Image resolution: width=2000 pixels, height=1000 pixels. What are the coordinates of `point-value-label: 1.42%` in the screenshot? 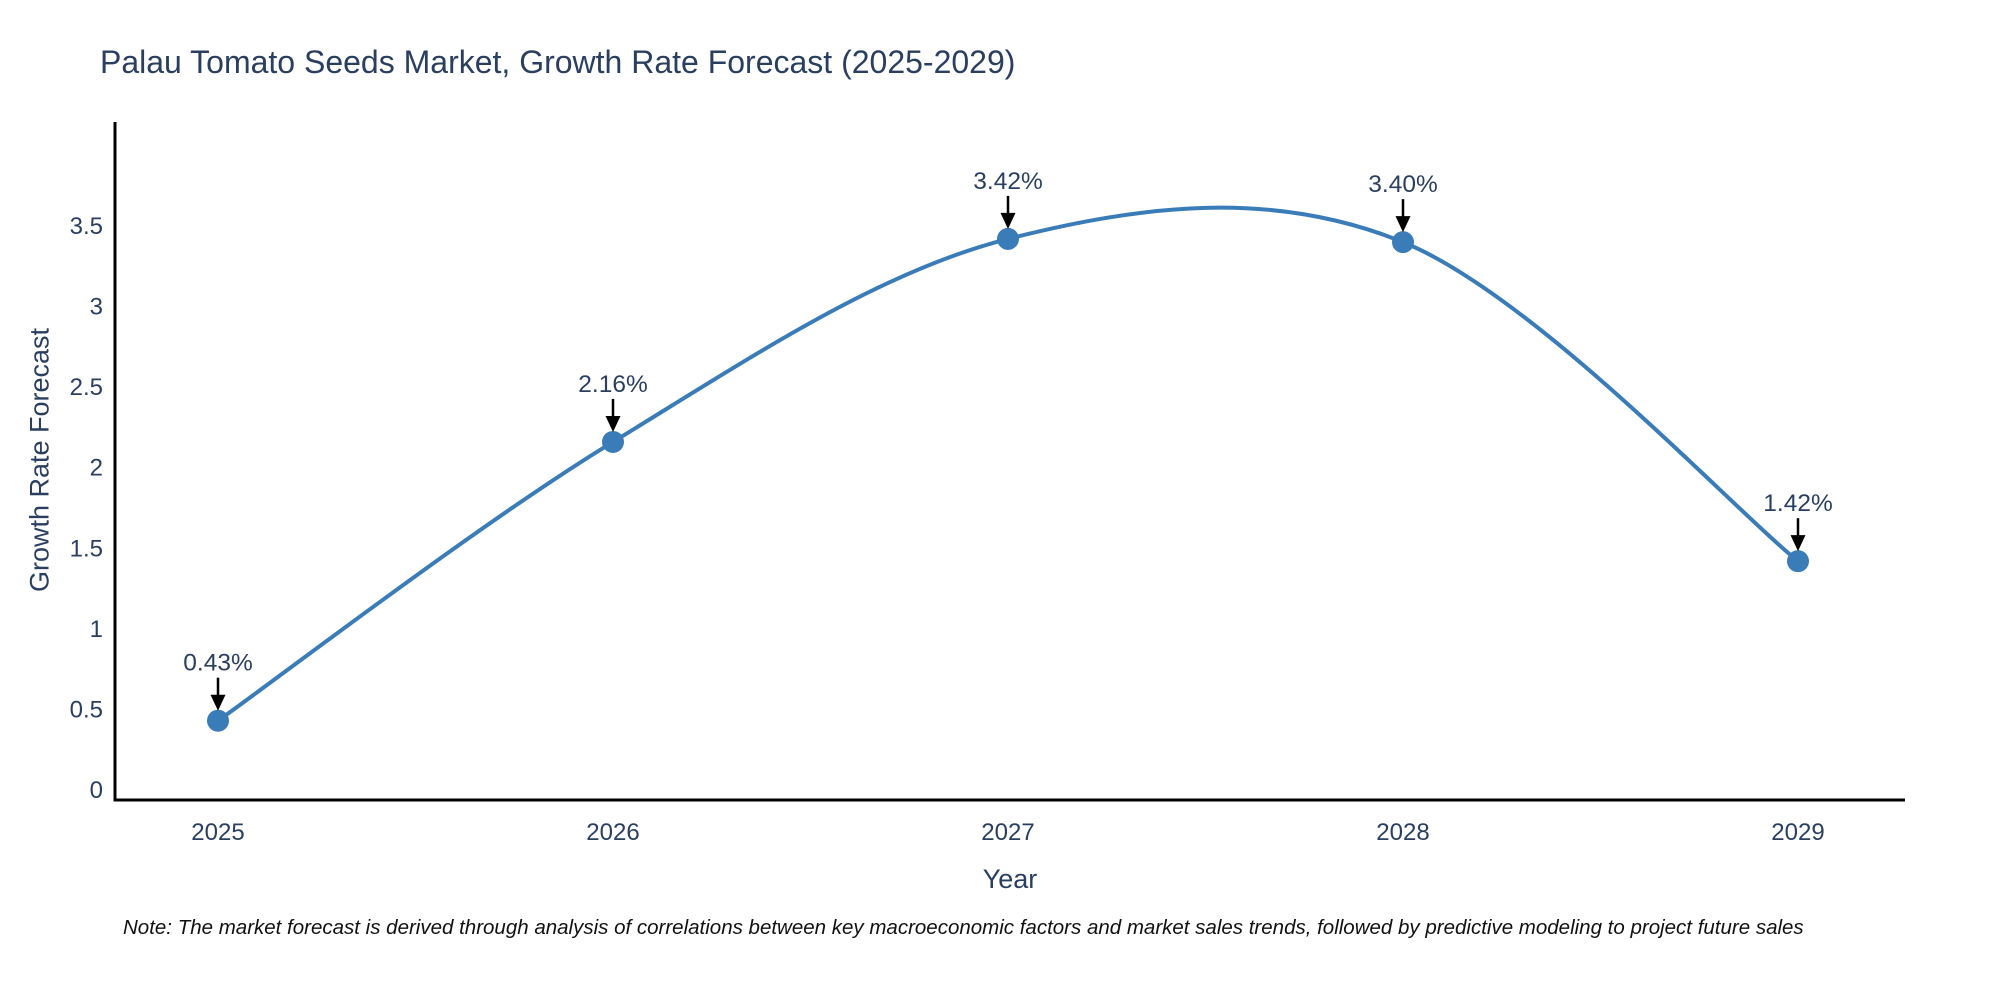 It's located at (1797, 503).